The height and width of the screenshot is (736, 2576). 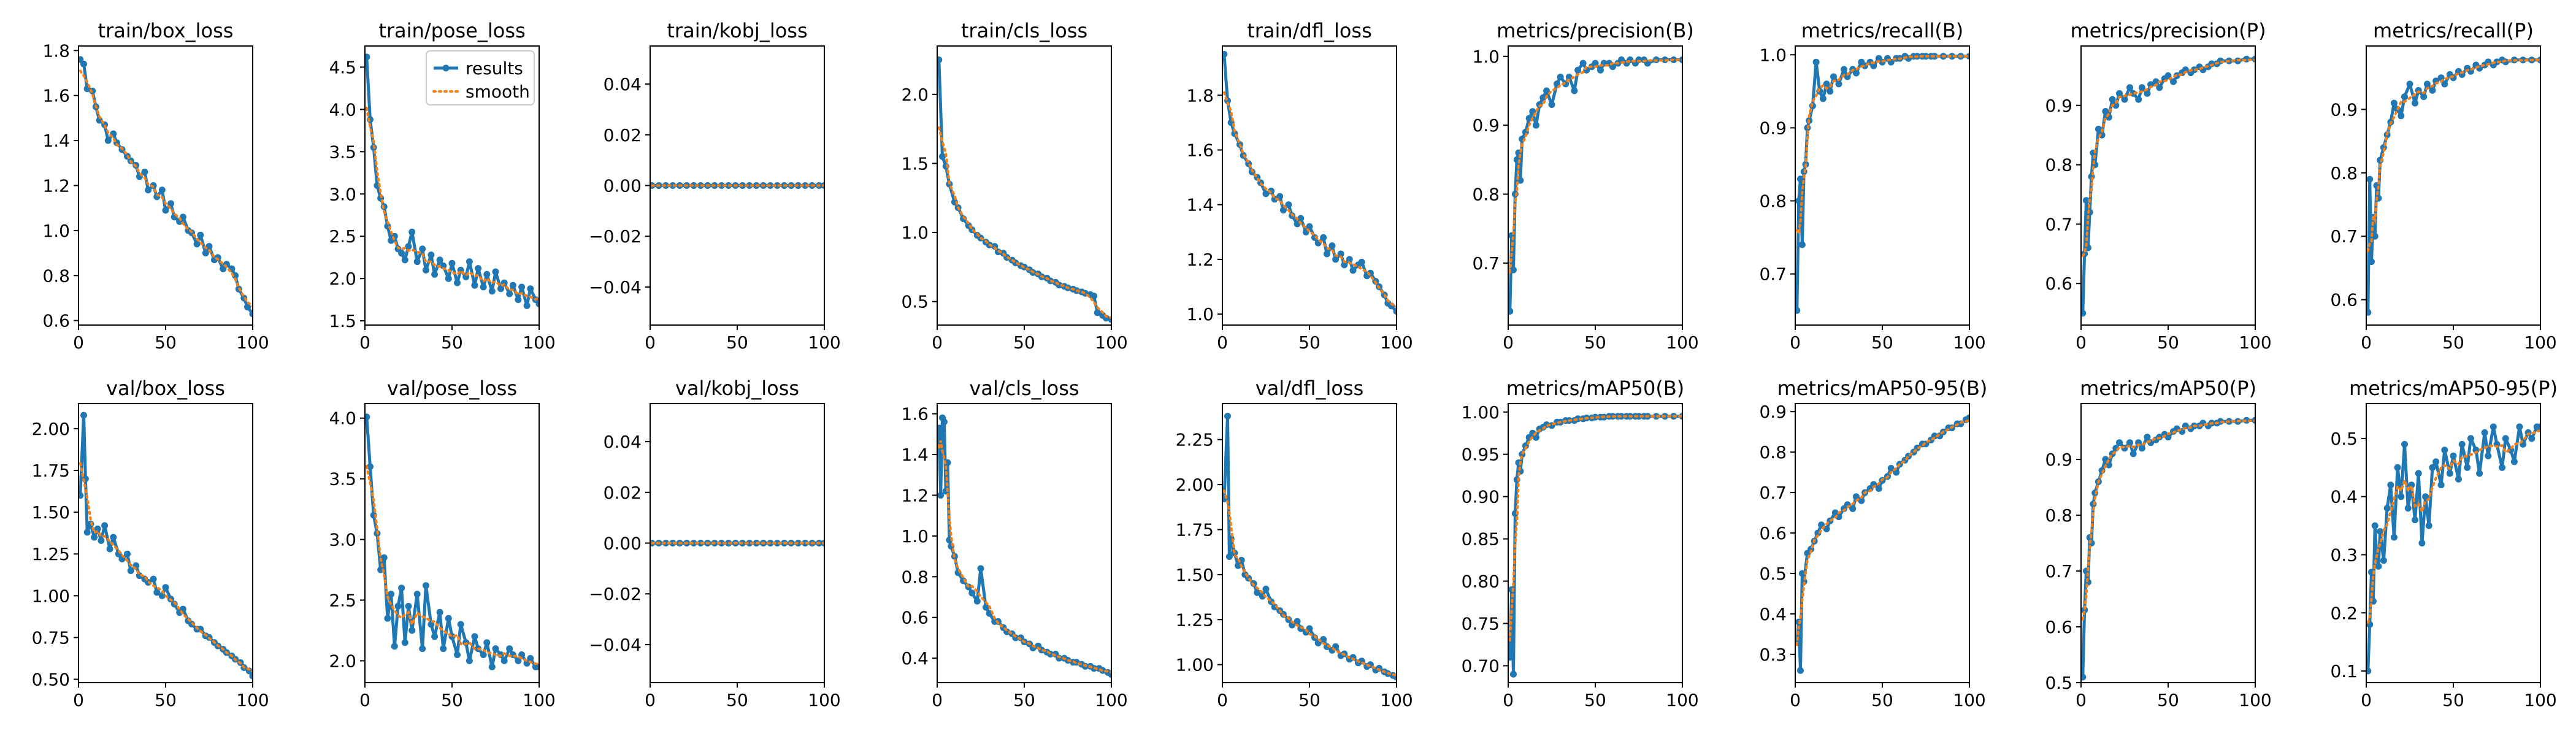 I want to click on legend-results-label: results, so click(x=494, y=68).